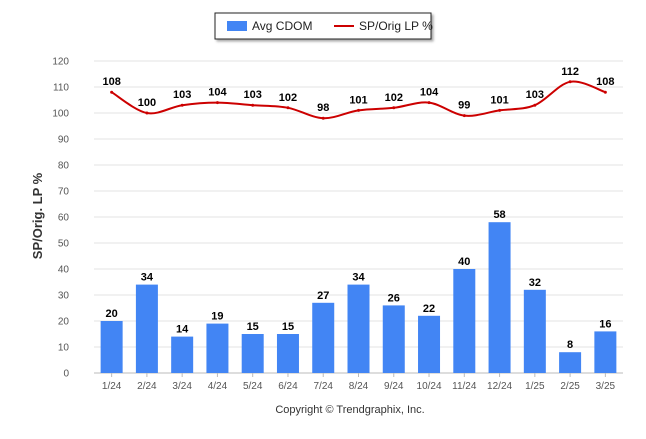 The width and height of the screenshot is (646, 439). What do you see at coordinates (112, 314) in the screenshot?
I see `bar-data-label: 20` at bounding box center [112, 314].